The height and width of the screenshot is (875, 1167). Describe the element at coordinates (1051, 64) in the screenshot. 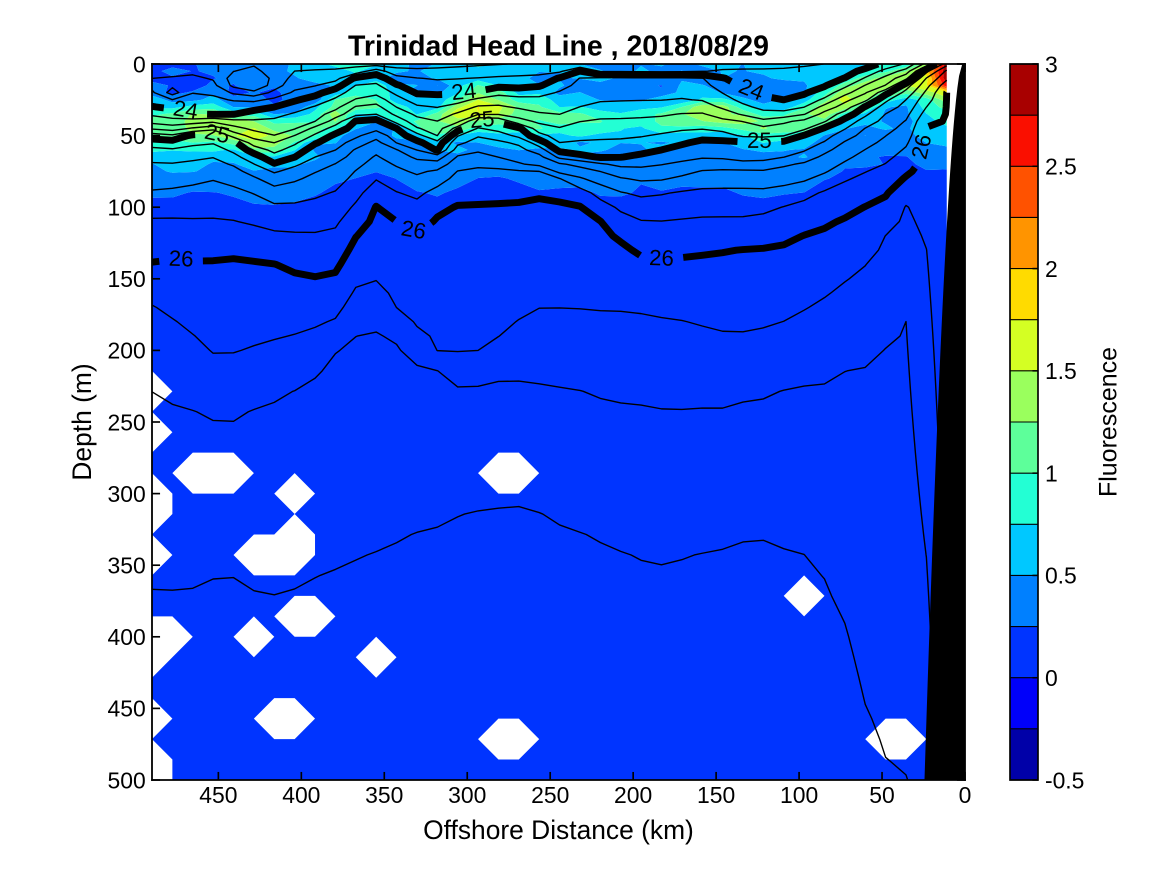

I see `svg-text: 3` at that location.